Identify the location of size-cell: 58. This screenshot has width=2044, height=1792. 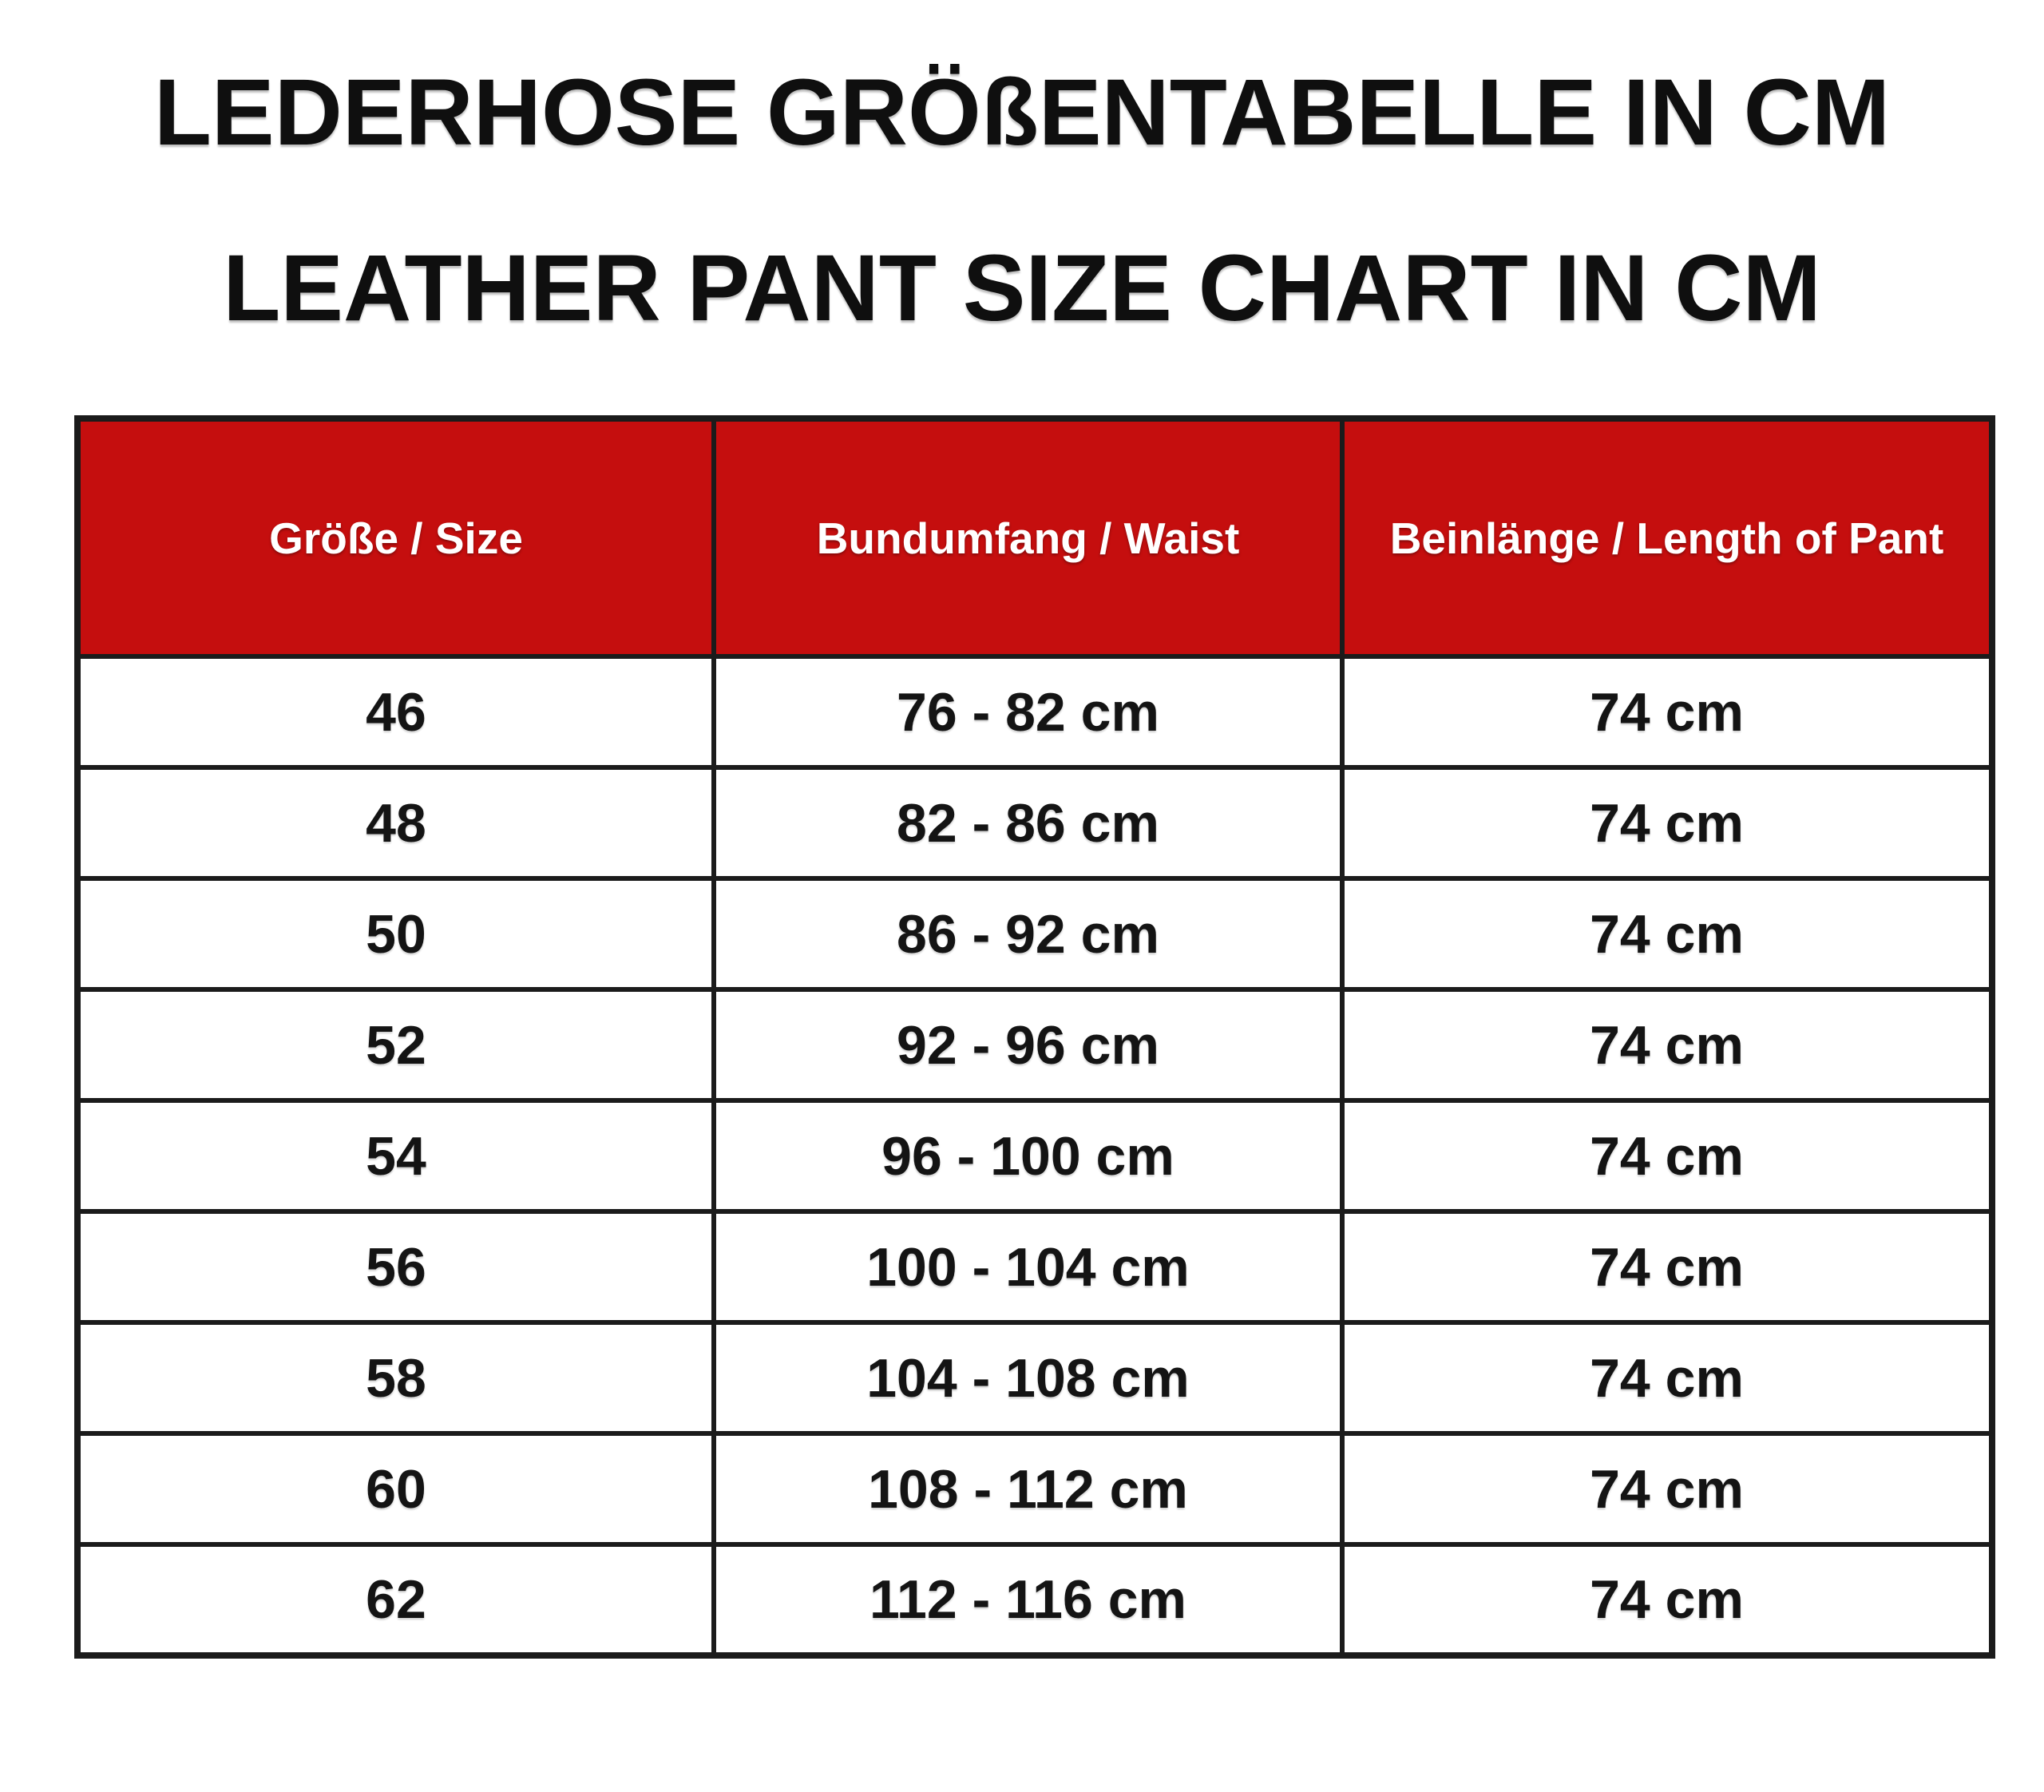
(395, 1378).